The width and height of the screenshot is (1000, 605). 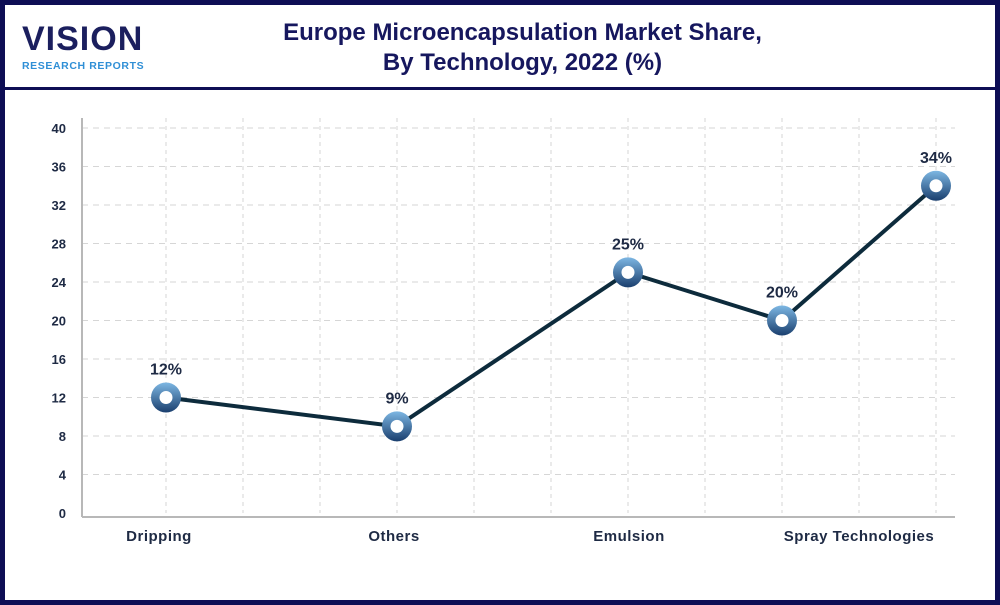 I want to click on x-tick-label: Spray Technologies, so click(x=859, y=536).